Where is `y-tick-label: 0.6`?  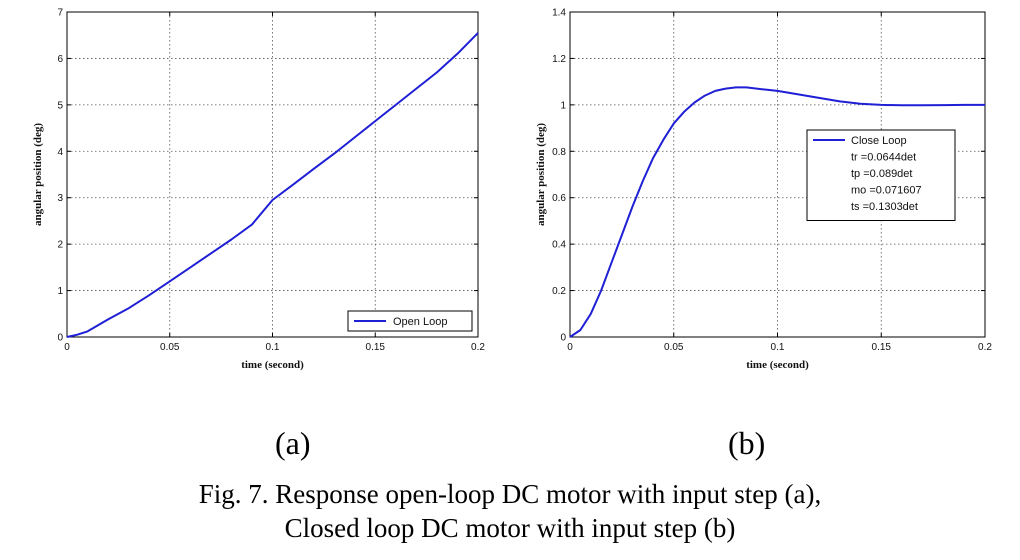
y-tick-label: 0.6 is located at coordinates (559, 198).